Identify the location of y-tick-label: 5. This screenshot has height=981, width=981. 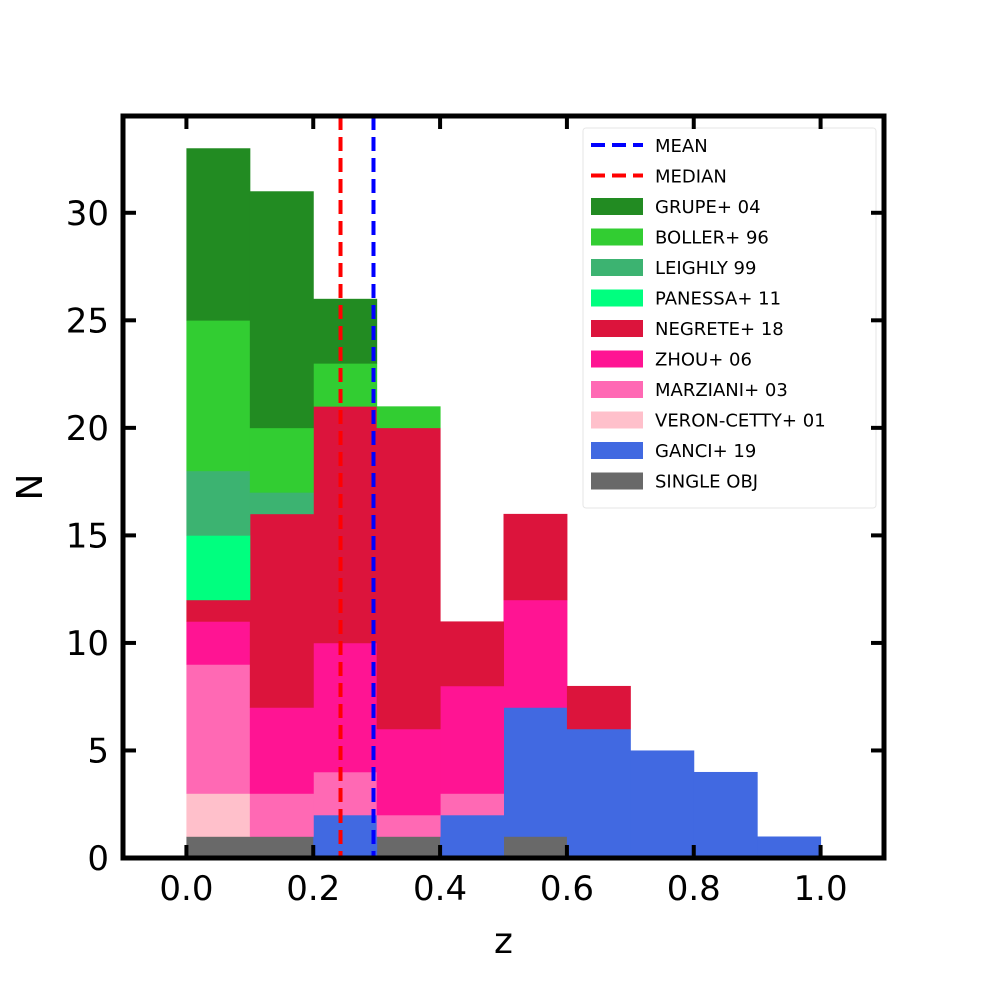
(98, 751).